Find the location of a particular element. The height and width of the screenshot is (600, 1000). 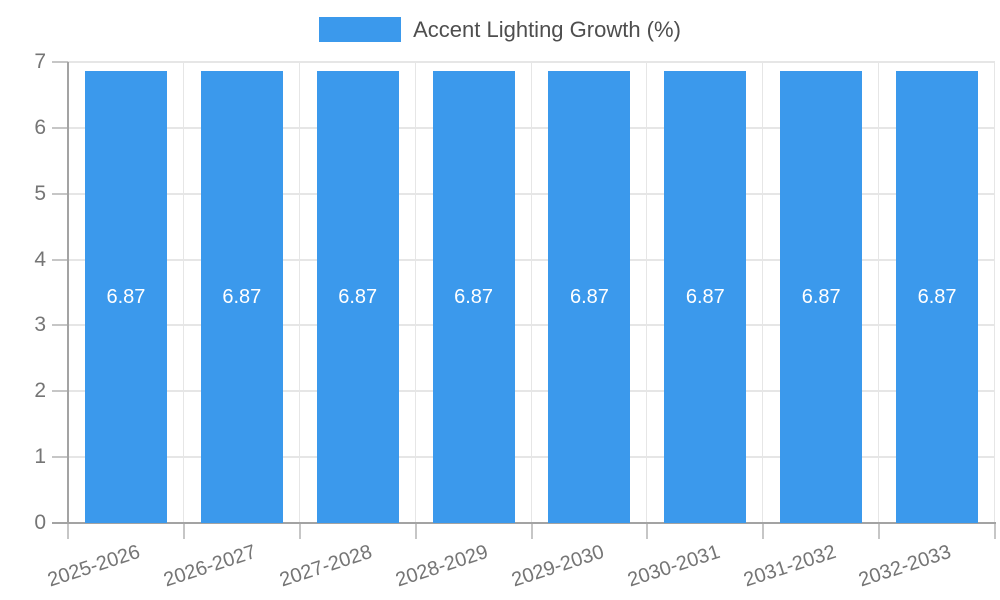

x-category-label: 2032-2033 is located at coordinates (905, 566).